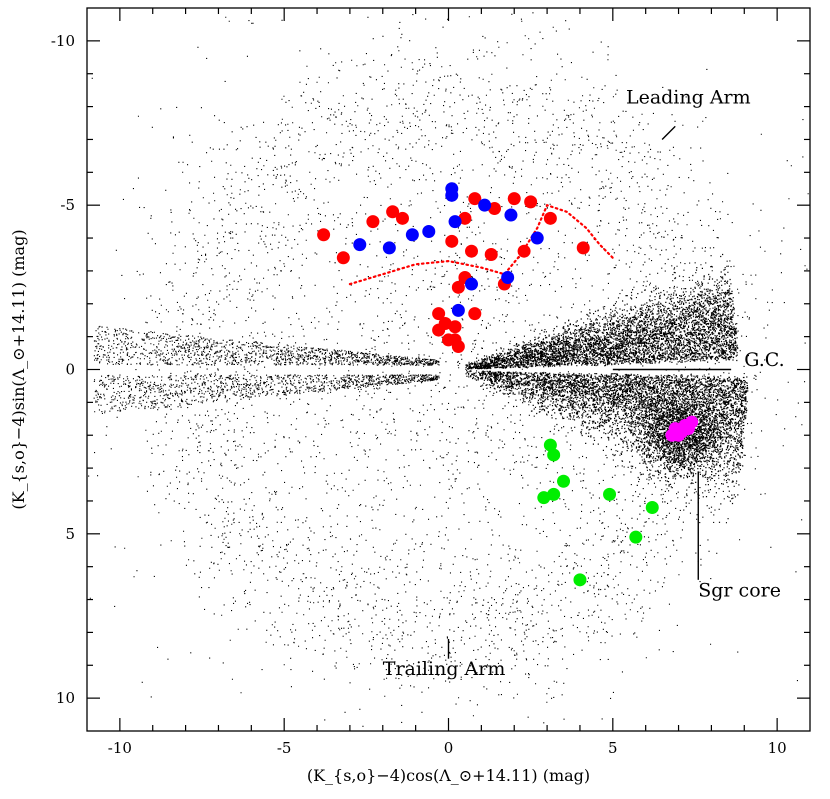 Image resolution: width=830 pixels, height=799 pixels. I want to click on y-tick-label: 0, so click(70, 370).